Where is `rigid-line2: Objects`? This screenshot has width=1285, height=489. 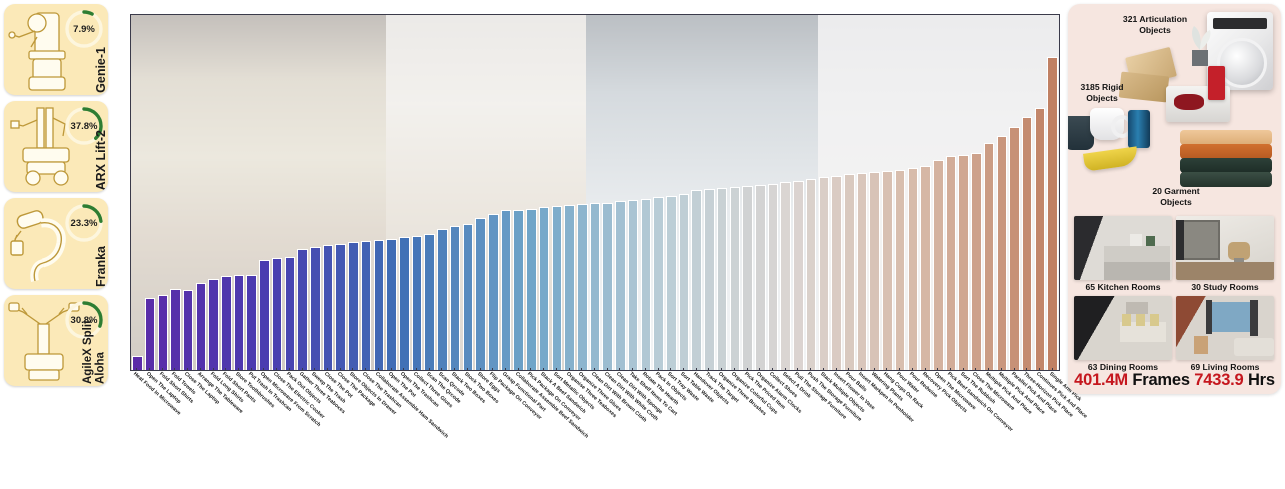
rigid-line2: Objects is located at coordinates (1102, 97).